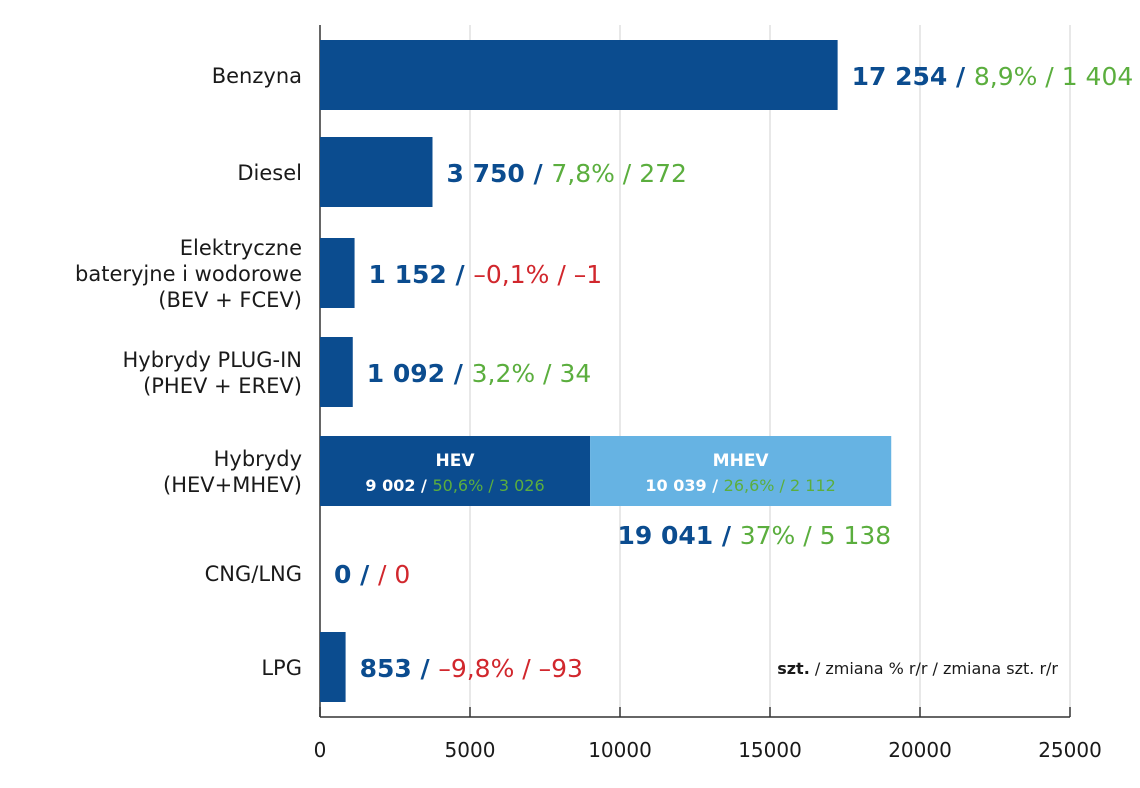 This screenshot has width=1140, height=788. I want to click on legend-note-text: / zmiana % r/r / zmiana szt. r/r, so click(934, 668).